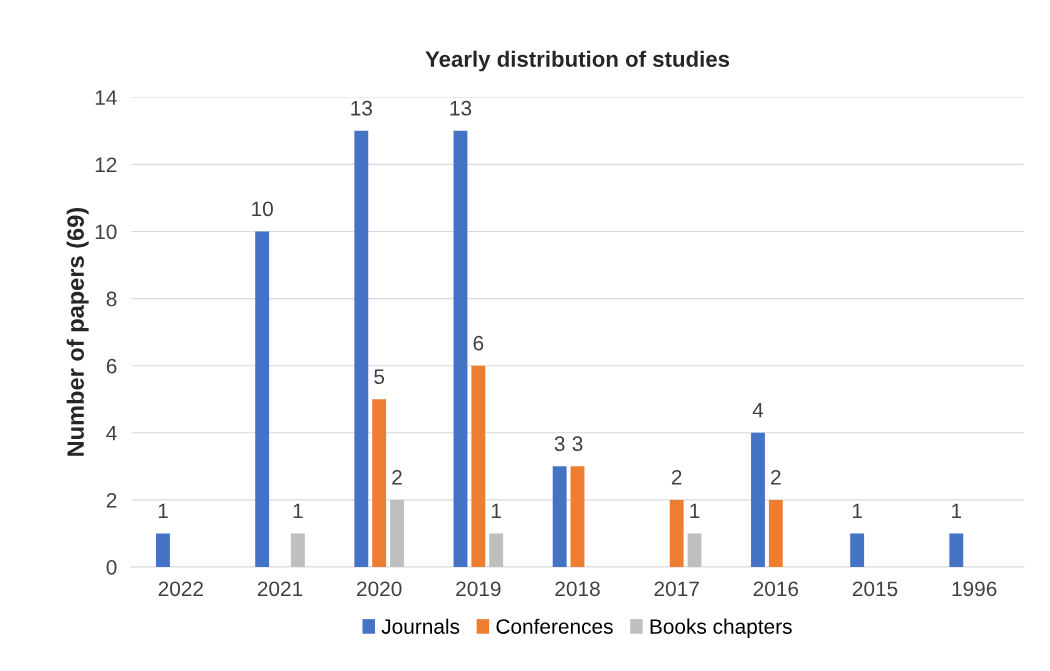  I want to click on data-label: 6, so click(478, 343).